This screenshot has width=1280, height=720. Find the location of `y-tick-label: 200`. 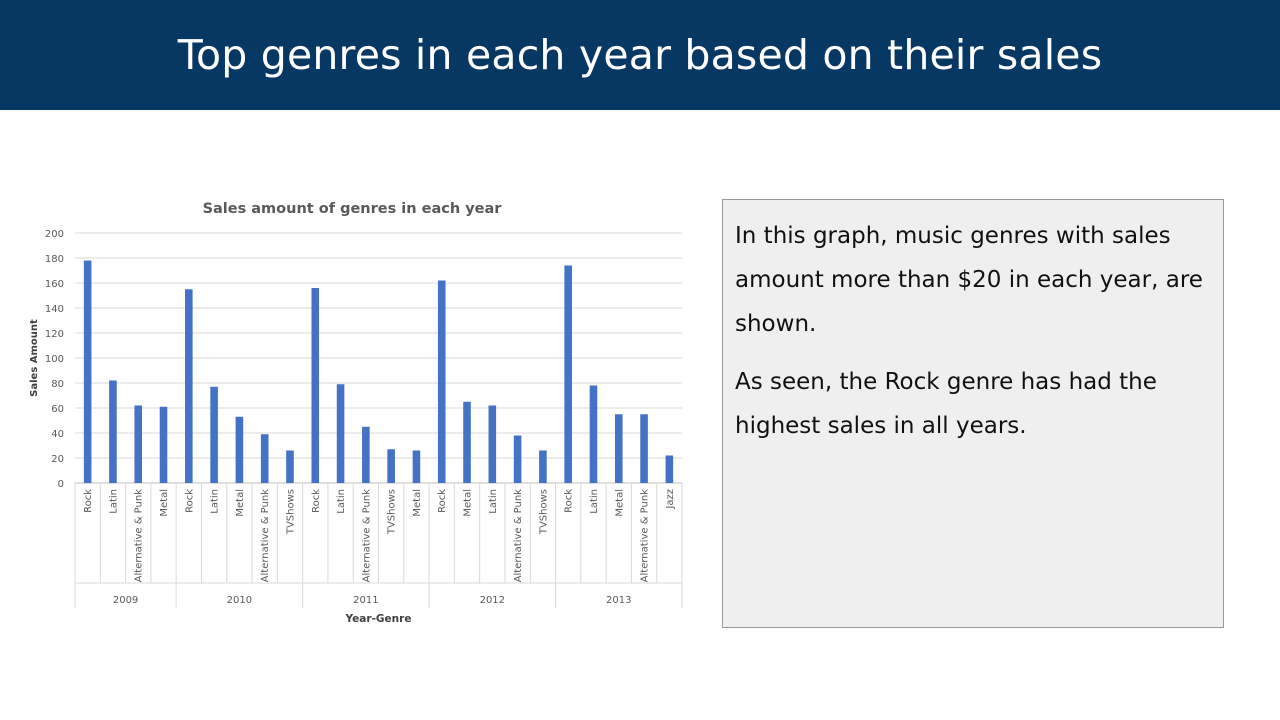

y-tick-label: 200 is located at coordinates (54, 234).